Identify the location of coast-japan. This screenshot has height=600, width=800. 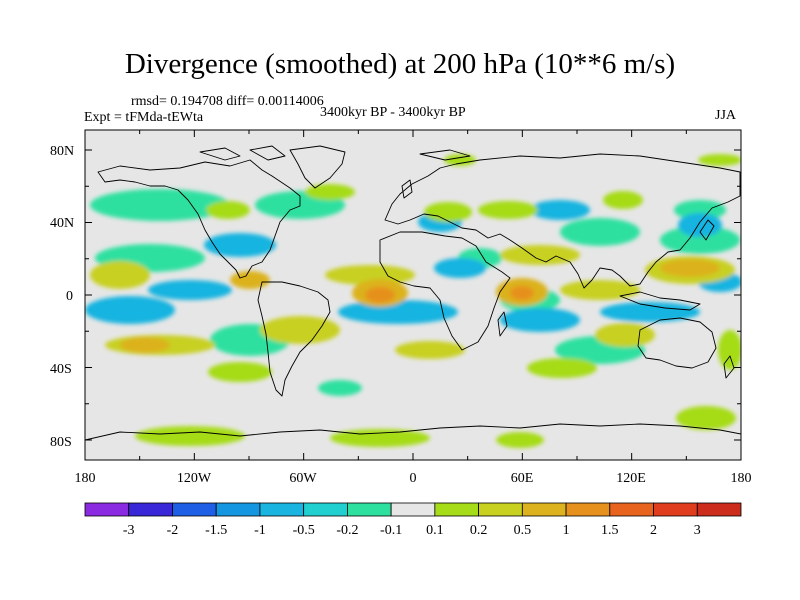
(707, 230).